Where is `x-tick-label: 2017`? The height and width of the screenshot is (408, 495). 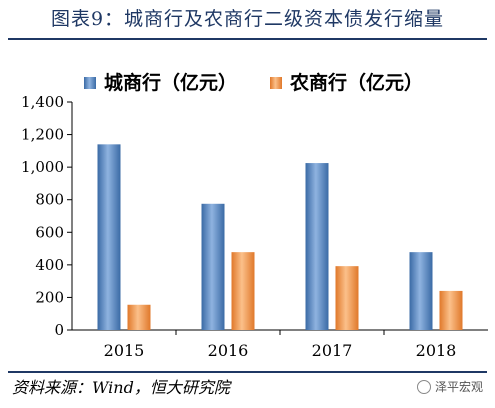
x-tick-label: 2017 is located at coordinates (332, 350).